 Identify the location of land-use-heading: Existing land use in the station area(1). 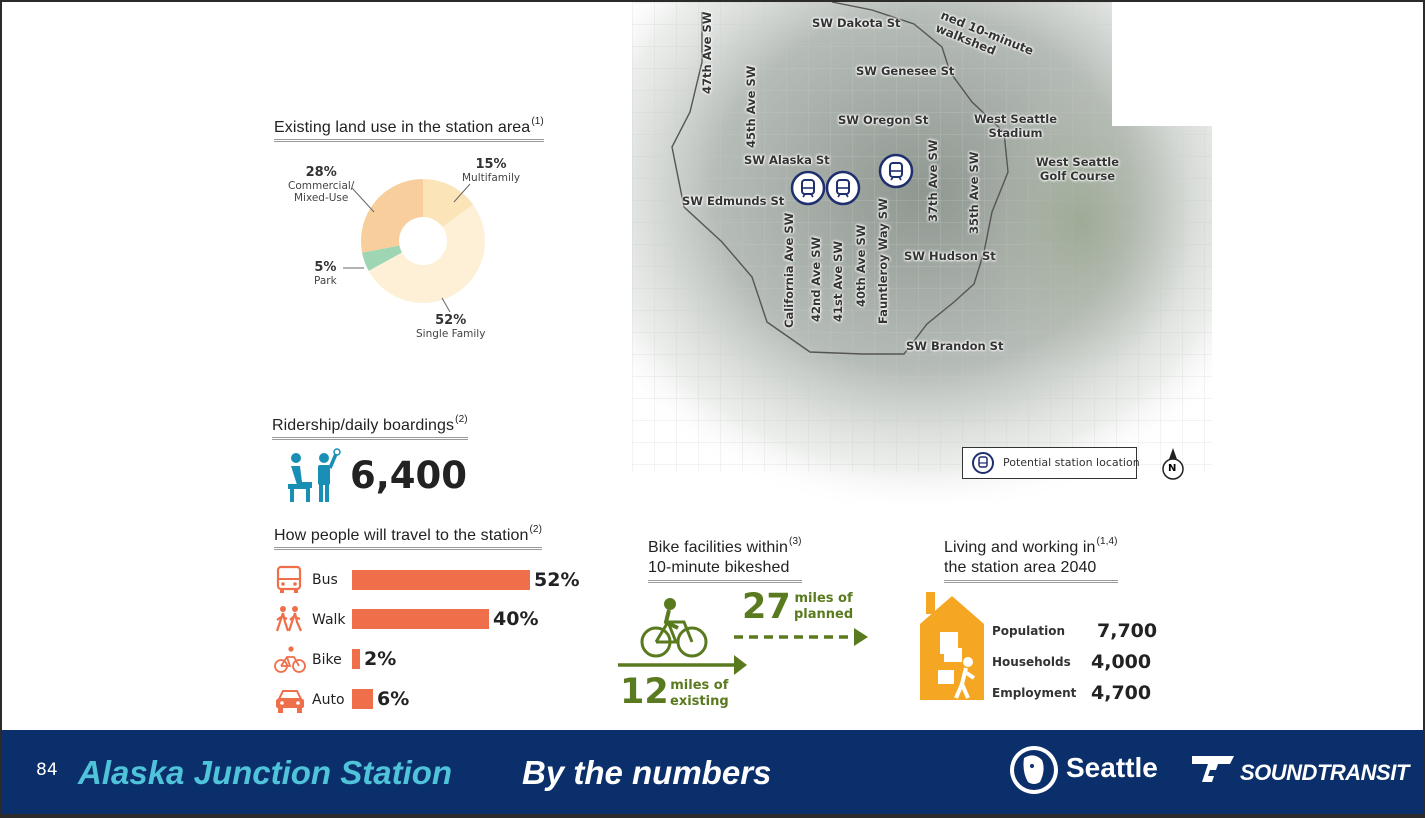
(409, 129).